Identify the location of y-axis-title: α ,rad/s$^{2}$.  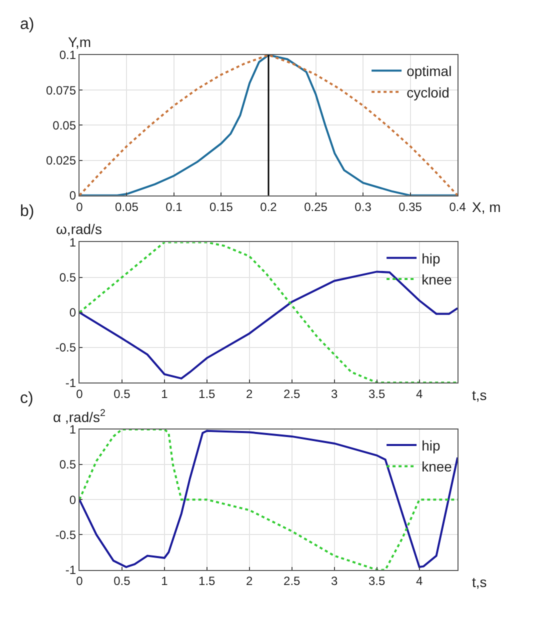
(79, 416).